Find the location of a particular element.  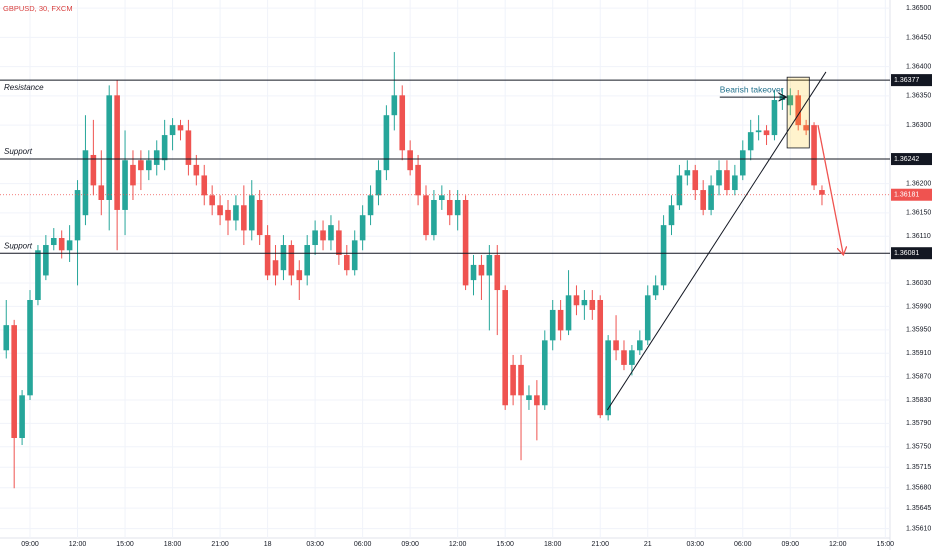

forecast-arrow is located at coordinates (830, 190).